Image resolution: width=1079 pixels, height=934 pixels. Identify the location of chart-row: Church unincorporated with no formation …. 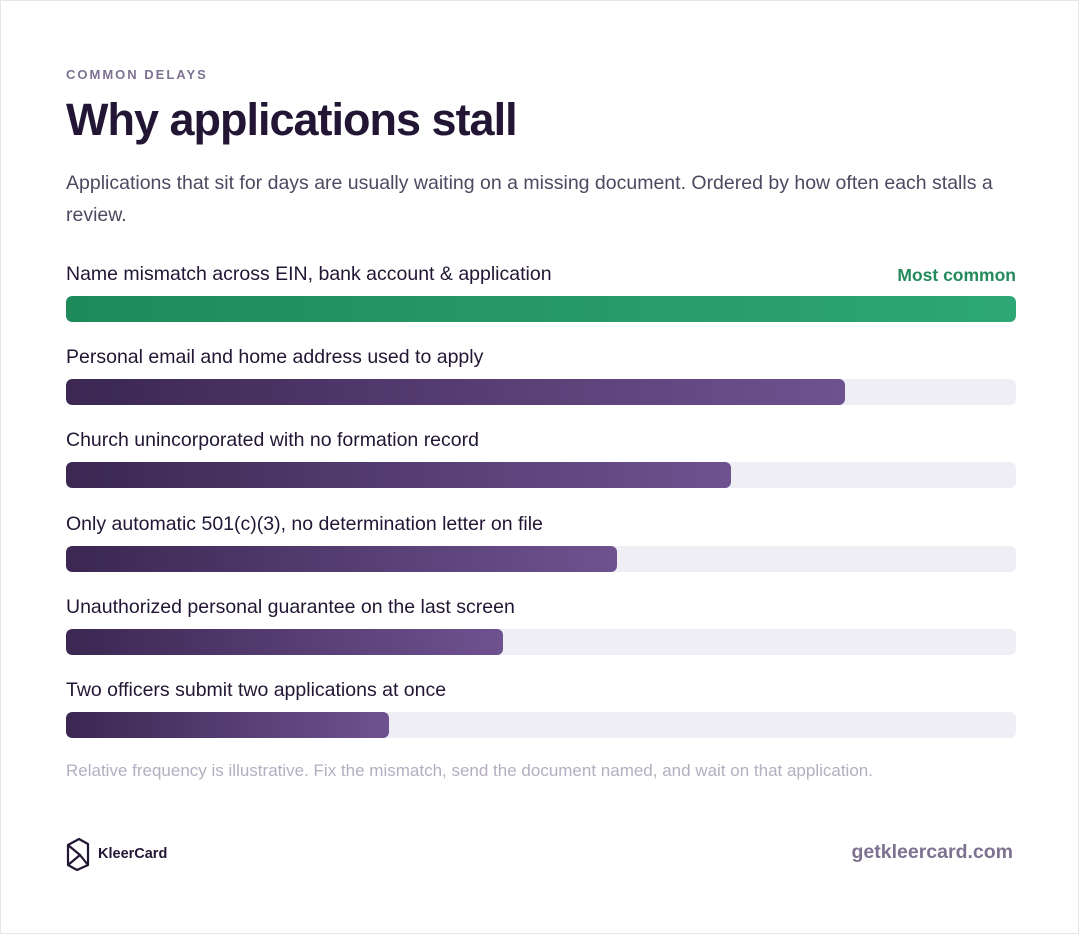
(541, 468).